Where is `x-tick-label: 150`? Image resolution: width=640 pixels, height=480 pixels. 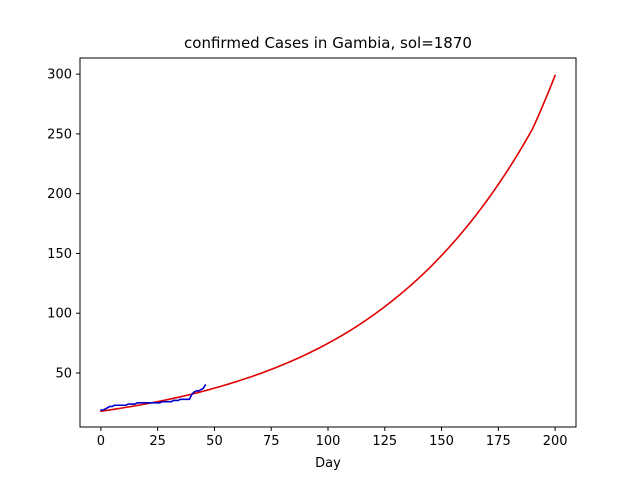
x-tick-label: 150 is located at coordinates (441, 441).